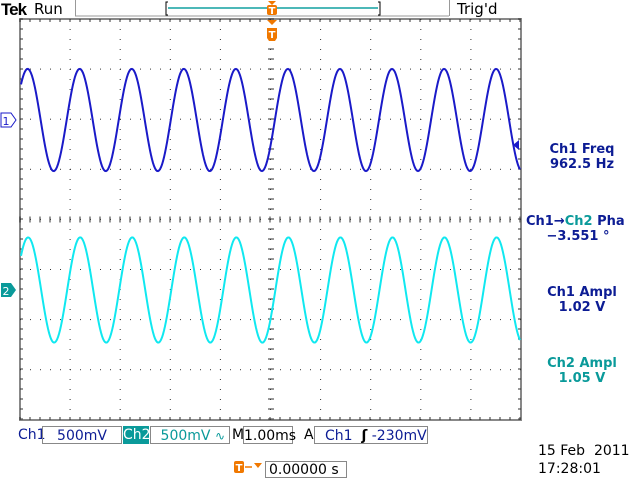  I want to click on trigger-settings: Ch1 ʃ -230mV, so click(371, 435).